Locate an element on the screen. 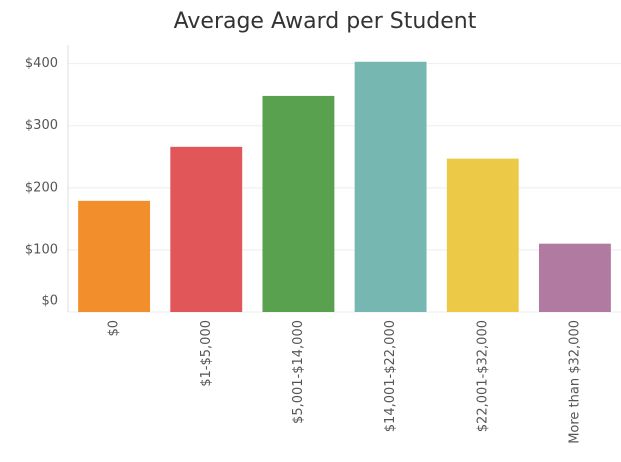 Image resolution: width=621 pixels, height=462 pixels. y-tick-label: $100 is located at coordinates (41, 249).